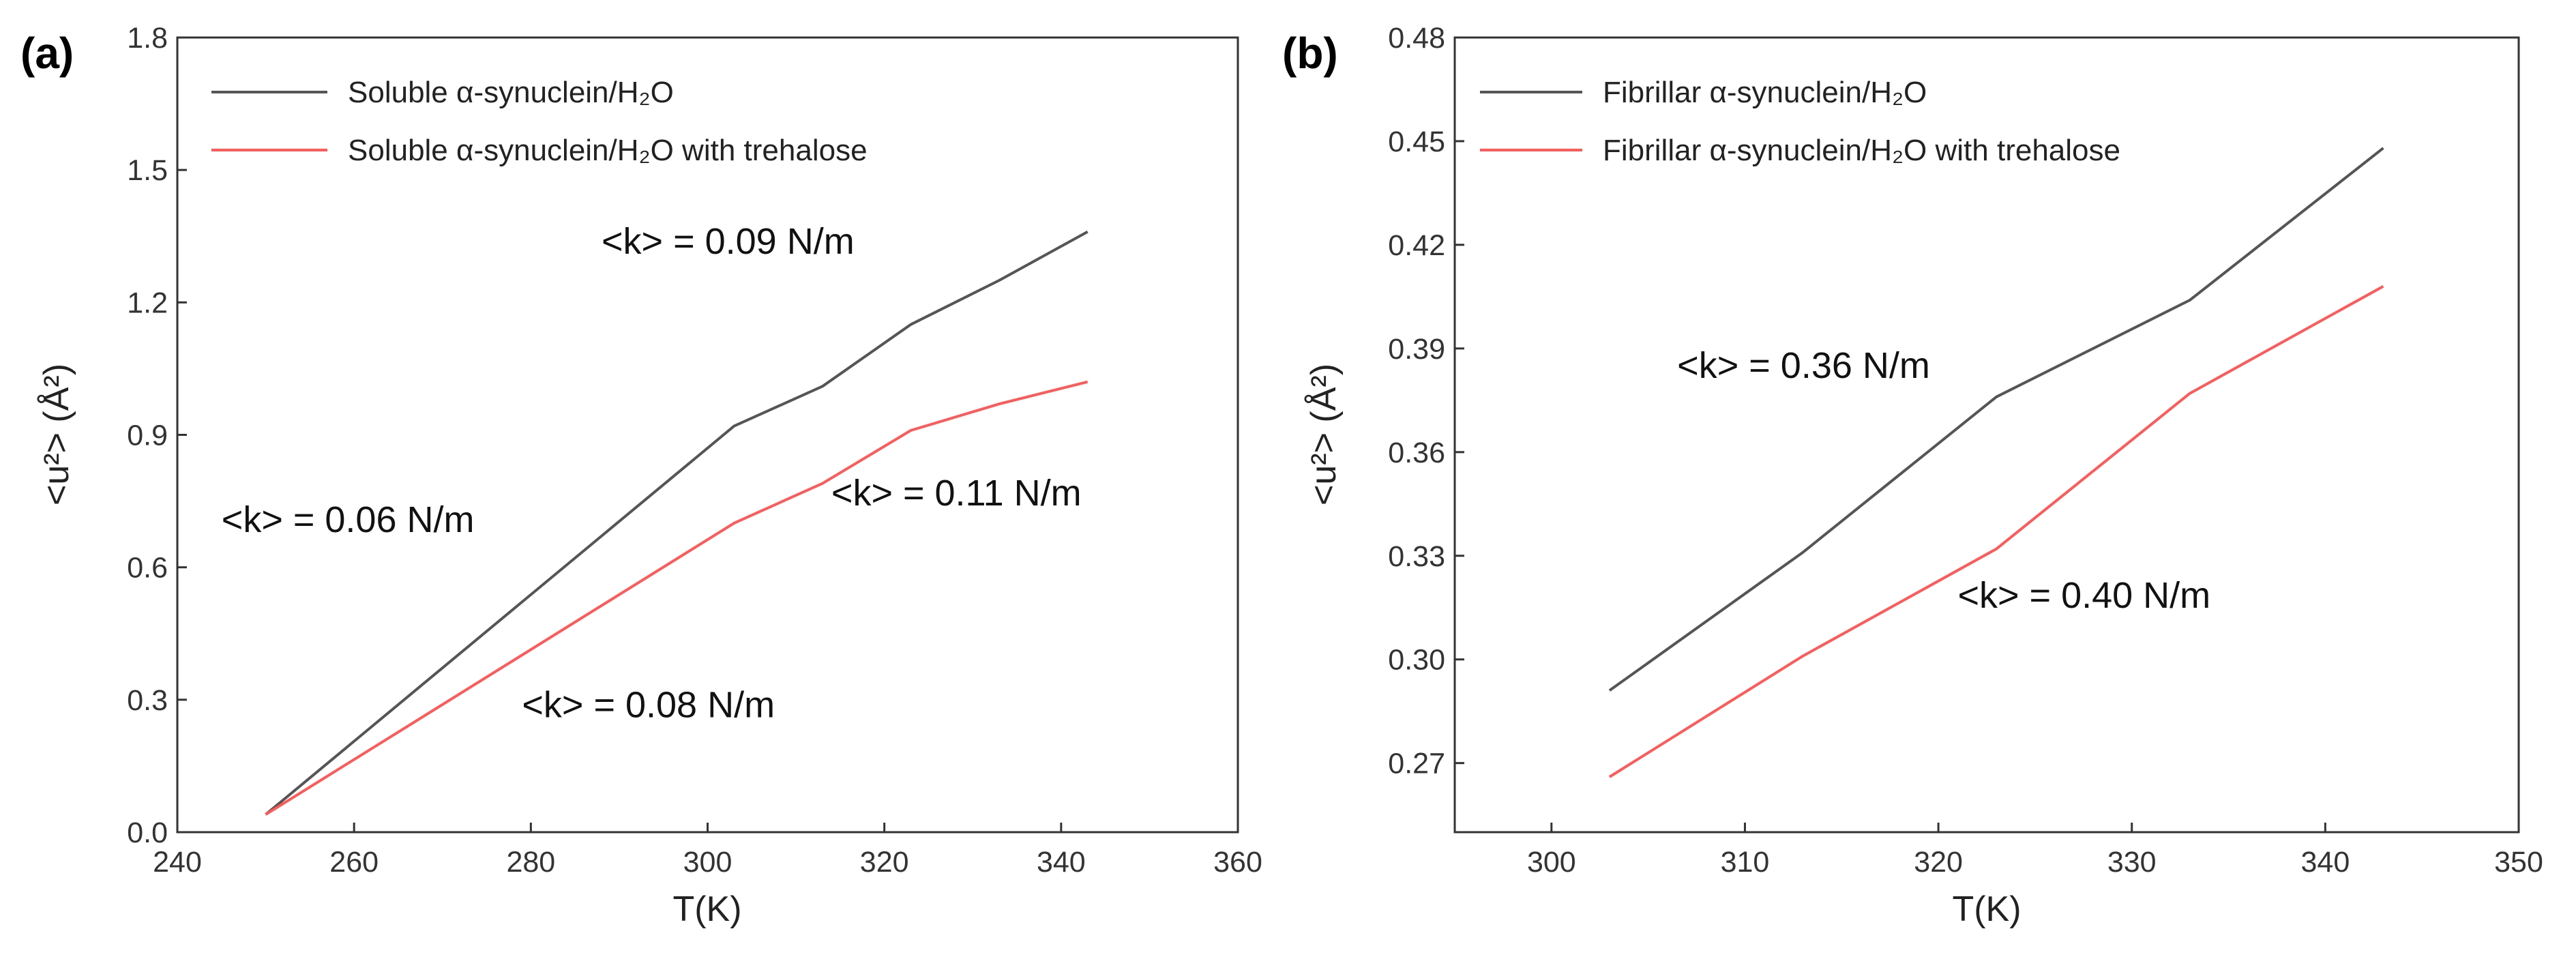  What do you see at coordinates (1310, 53) in the screenshot?
I see `panel-b-label: (b)` at bounding box center [1310, 53].